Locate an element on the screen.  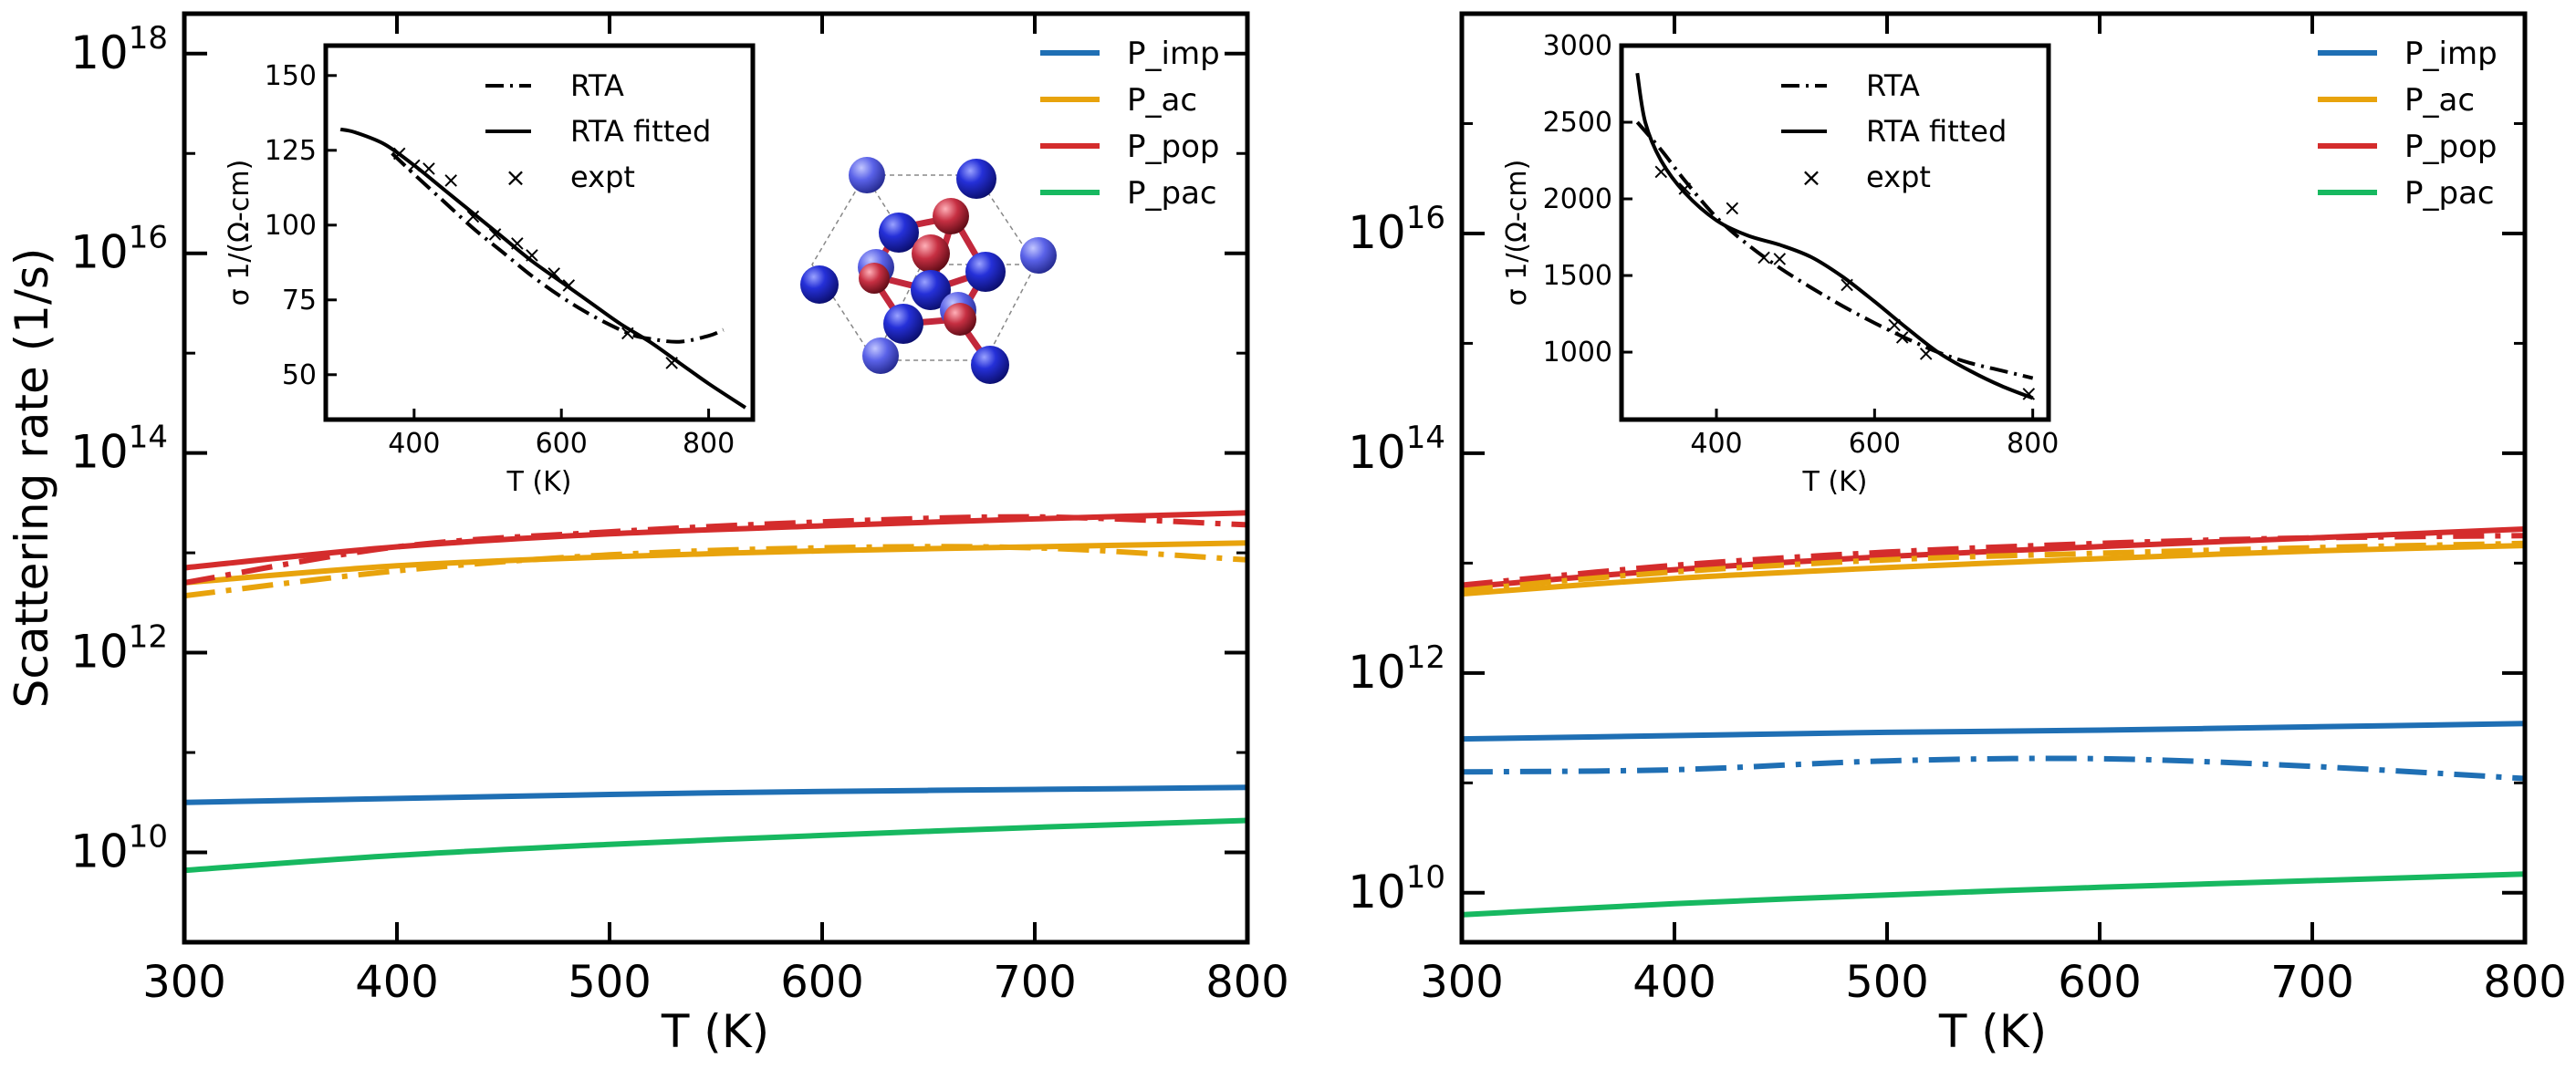
right-legend-label-imp: P_imp is located at coordinates (2451, 54).